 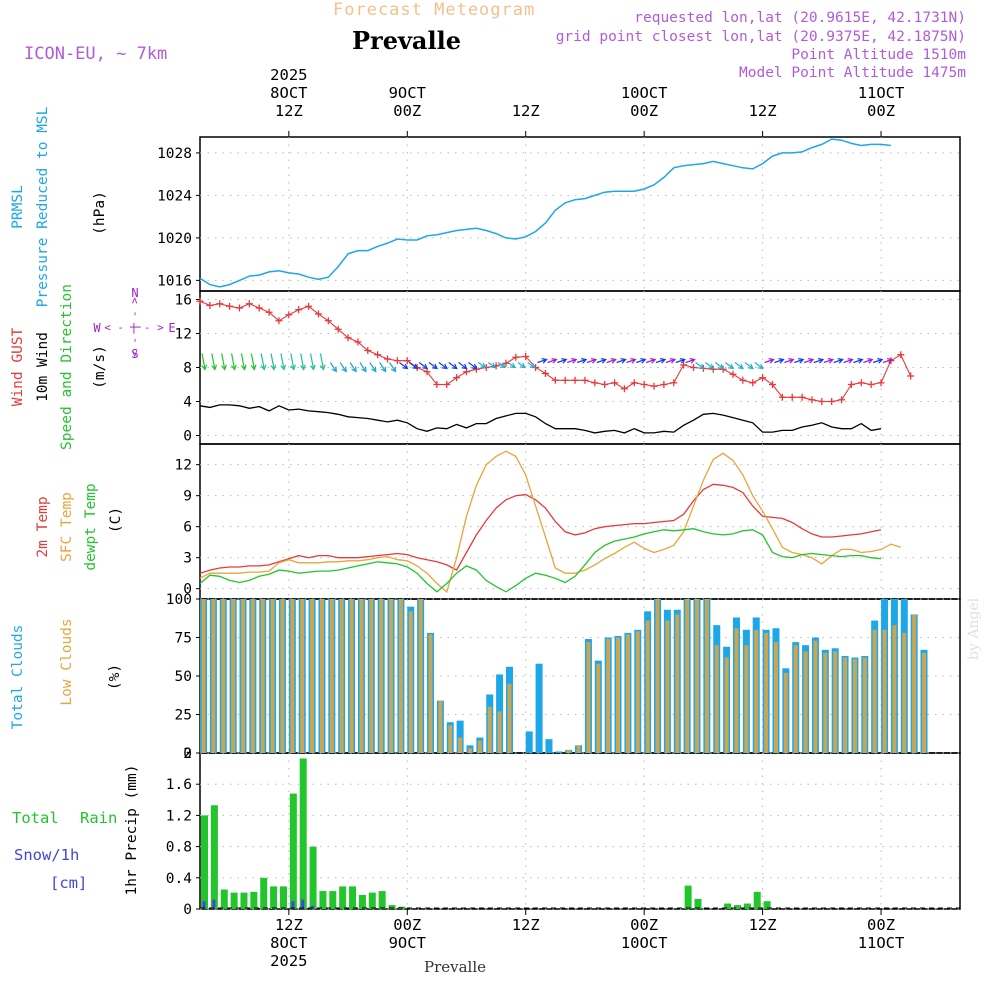 I want to click on precip-snow-label: Snow/1h, so click(x=46, y=855).